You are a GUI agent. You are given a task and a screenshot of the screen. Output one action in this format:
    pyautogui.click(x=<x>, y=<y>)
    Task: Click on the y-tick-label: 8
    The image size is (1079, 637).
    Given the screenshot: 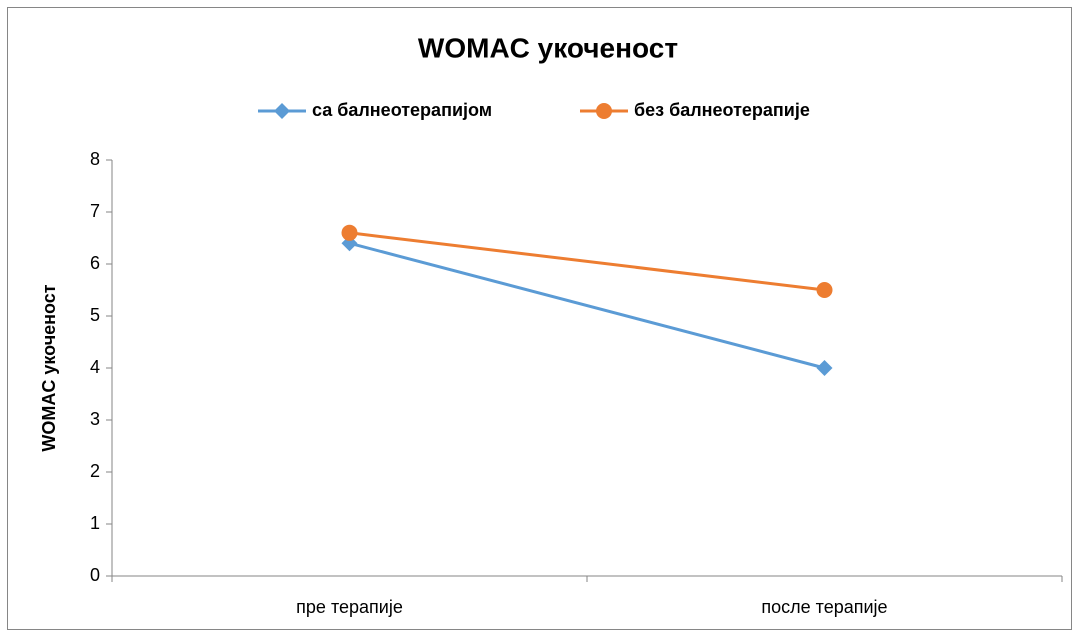 What is the action you would take?
    pyautogui.click(x=95, y=159)
    